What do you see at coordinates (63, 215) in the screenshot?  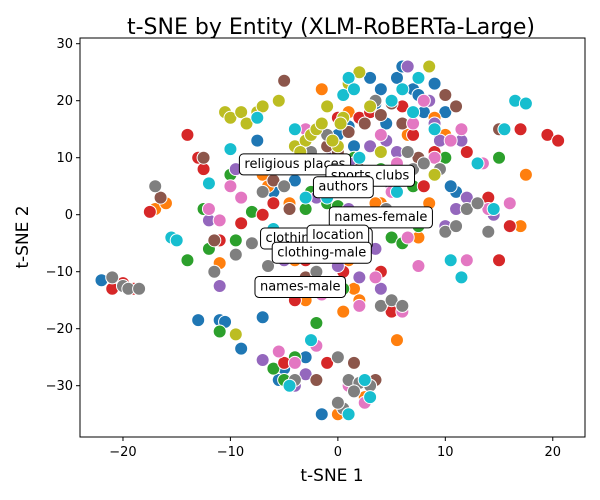 I see `y-axis-ticks: −30 −20 −10 0 10 20 30` at bounding box center [63, 215].